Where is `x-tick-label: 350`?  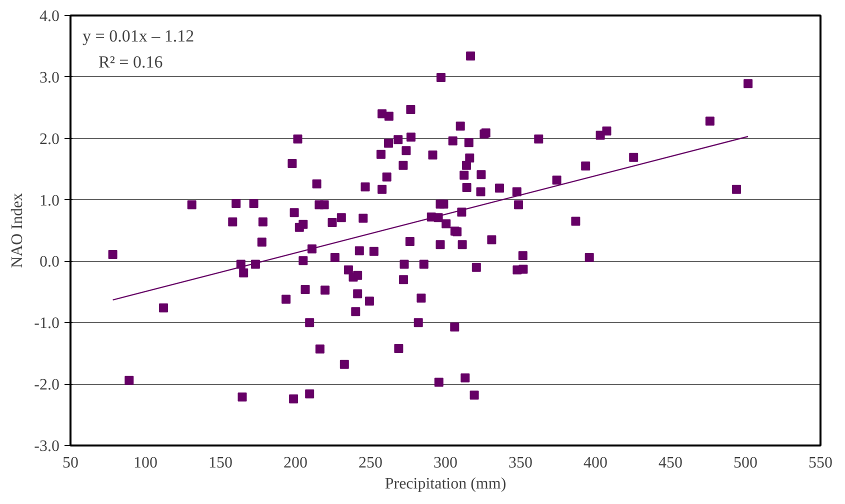 x-tick-label: 350 is located at coordinates (520, 463).